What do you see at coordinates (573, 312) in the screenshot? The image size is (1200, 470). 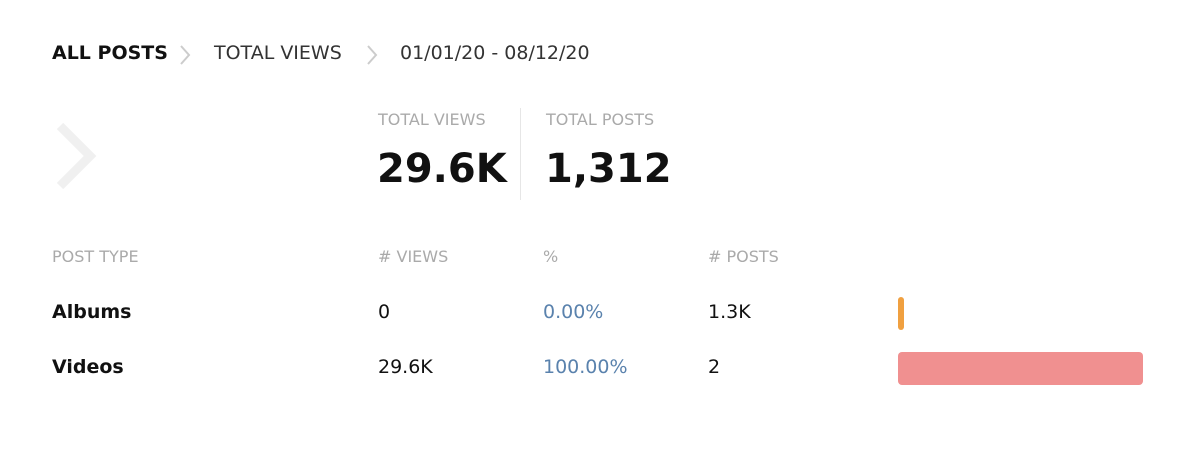 I see `percent: 0.00%` at bounding box center [573, 312].